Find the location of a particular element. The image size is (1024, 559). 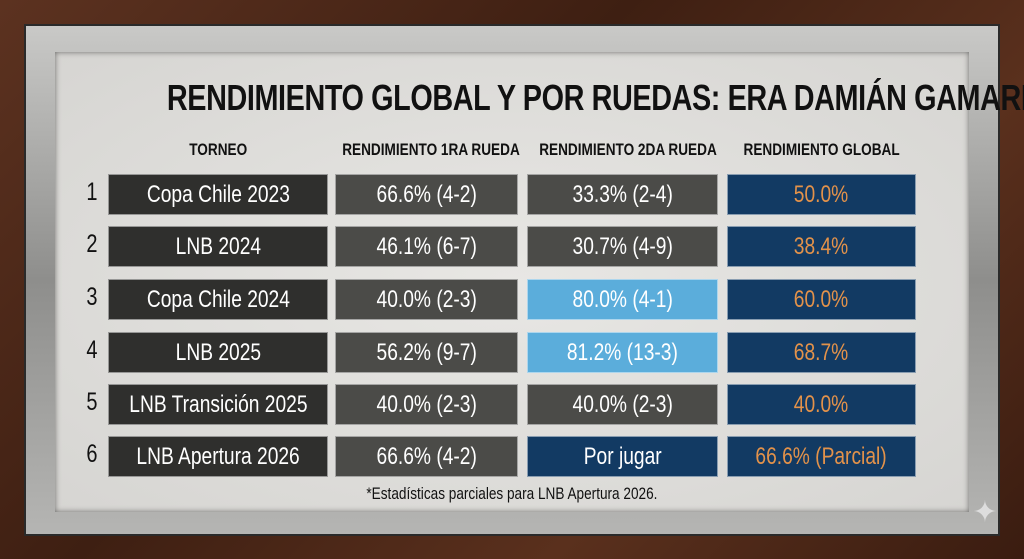

cell-torneo: Copa Chile 2023 is located at coordinates (218, 194).